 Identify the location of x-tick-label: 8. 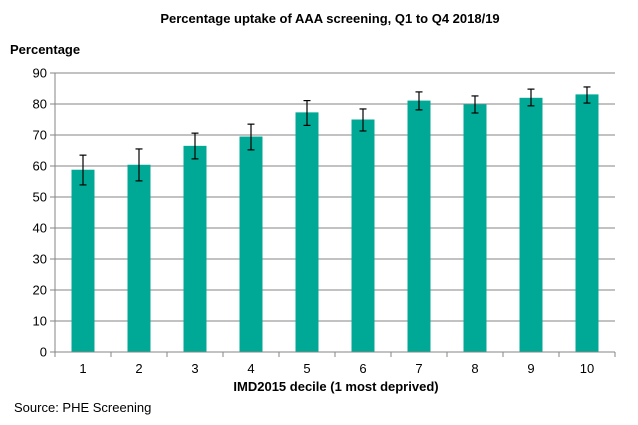
(474, 368).